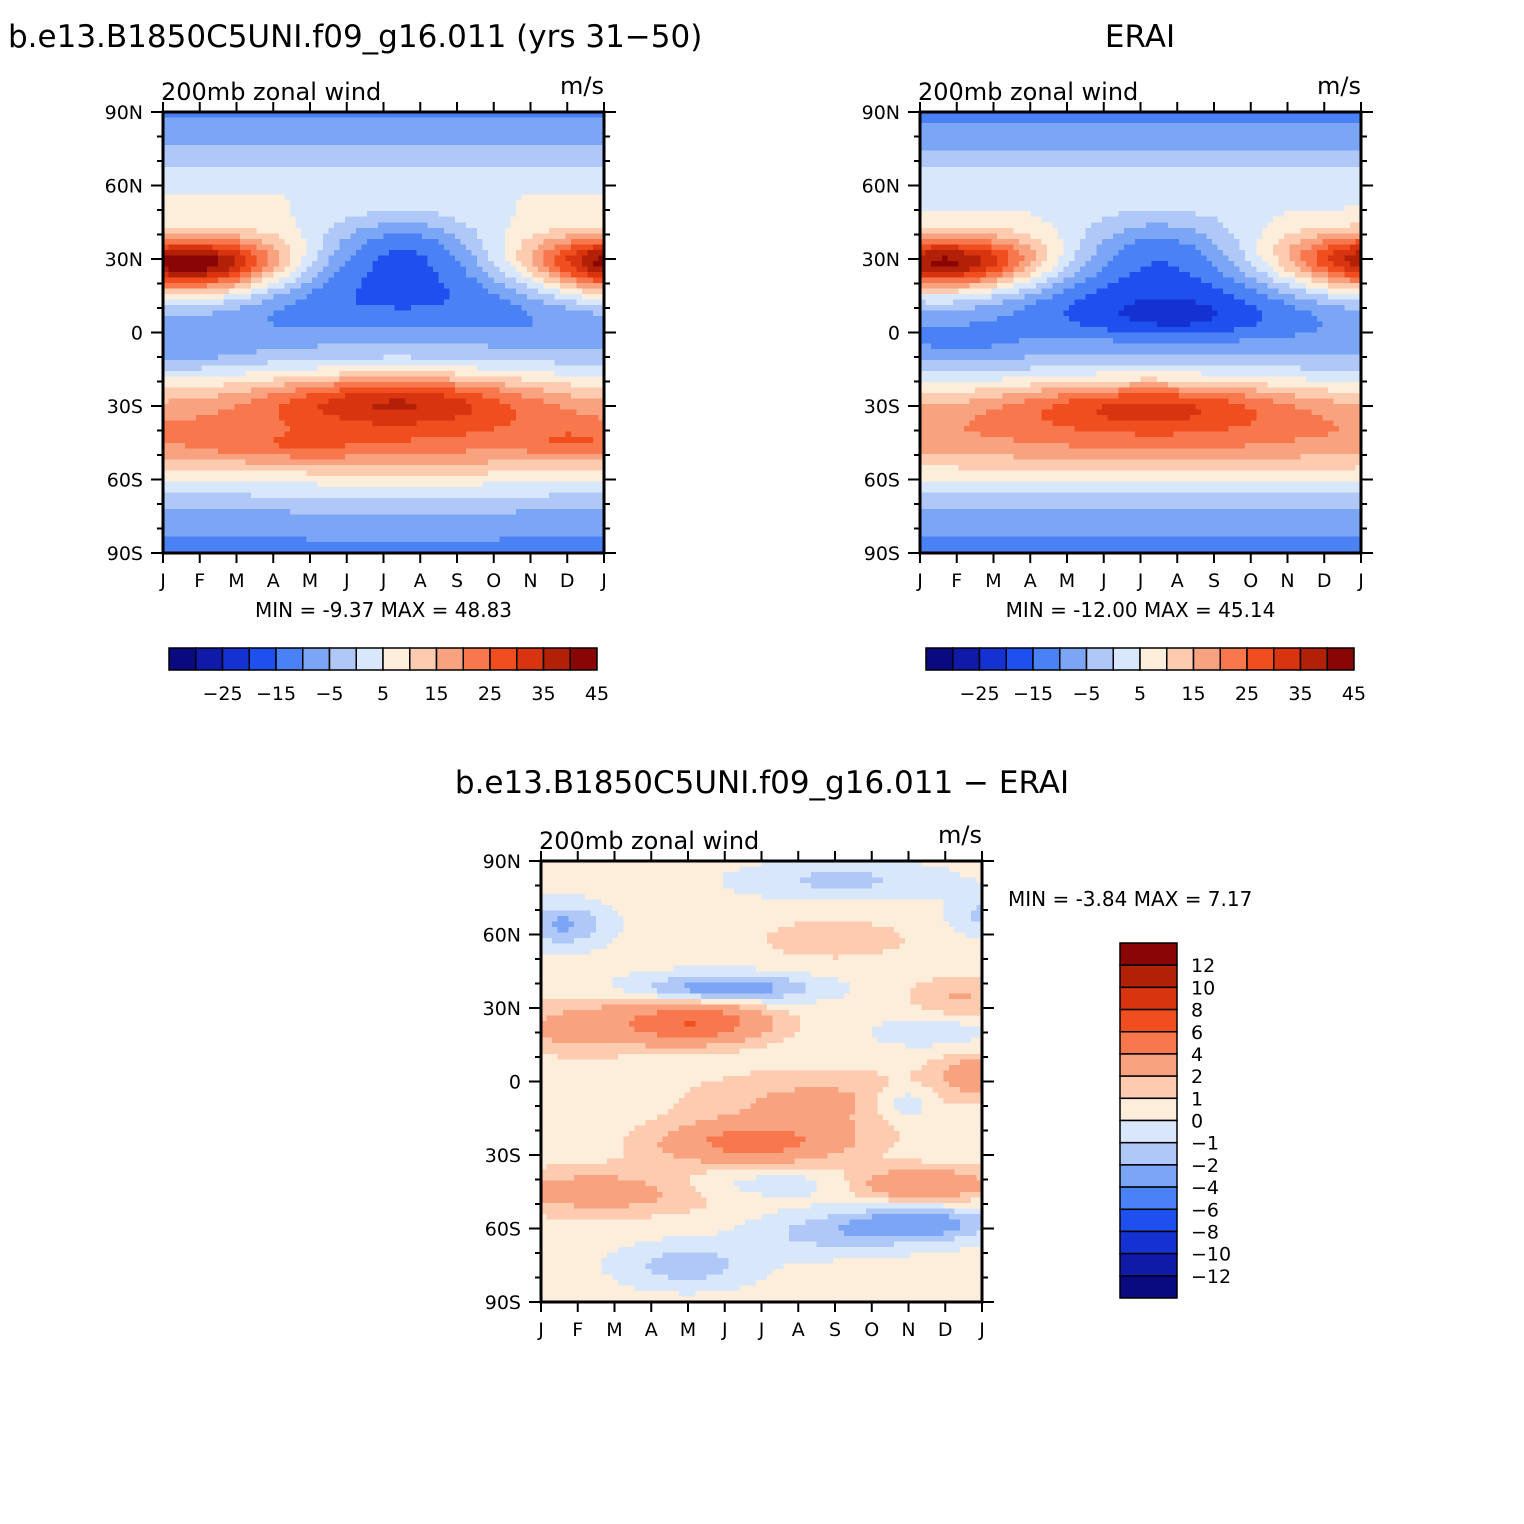 This screenshot has height=1524, width=1524. I want to click on title-difference: b.e13.B1850C5UNI.f09_g16.011 − ERAI, so click(762, 783).